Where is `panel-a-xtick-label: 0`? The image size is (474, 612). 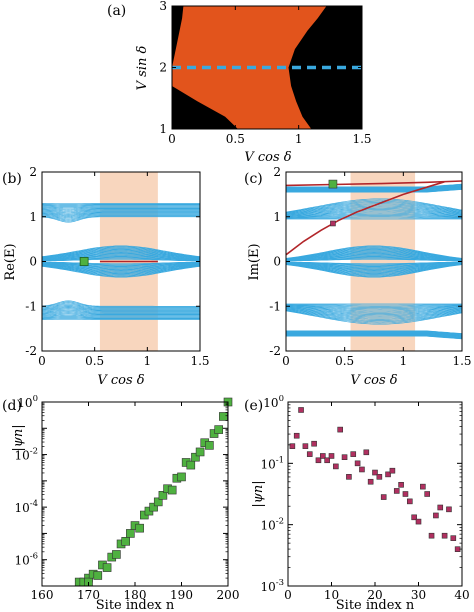 panel-a-xtick-label: 0 is located at coordinates (172, 139).